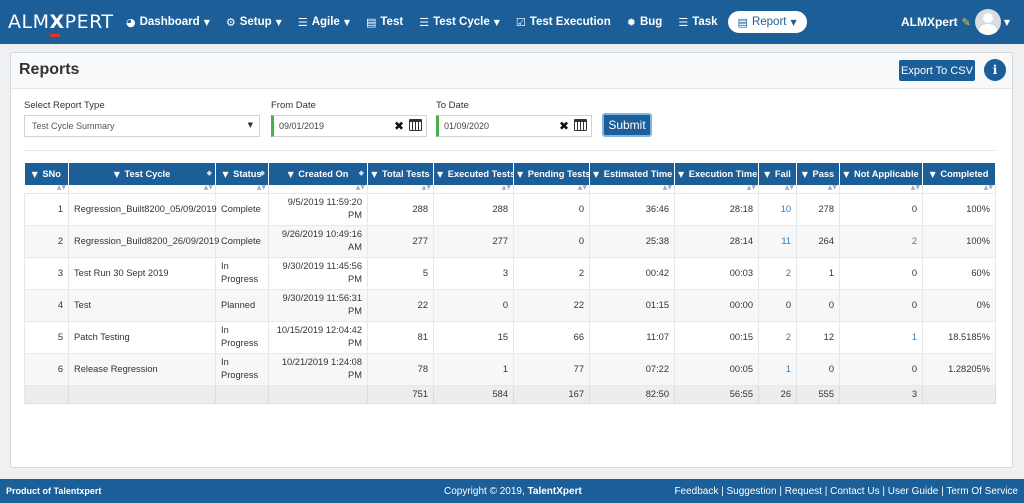  I want to click on info-icon: i, so click(995, 70).